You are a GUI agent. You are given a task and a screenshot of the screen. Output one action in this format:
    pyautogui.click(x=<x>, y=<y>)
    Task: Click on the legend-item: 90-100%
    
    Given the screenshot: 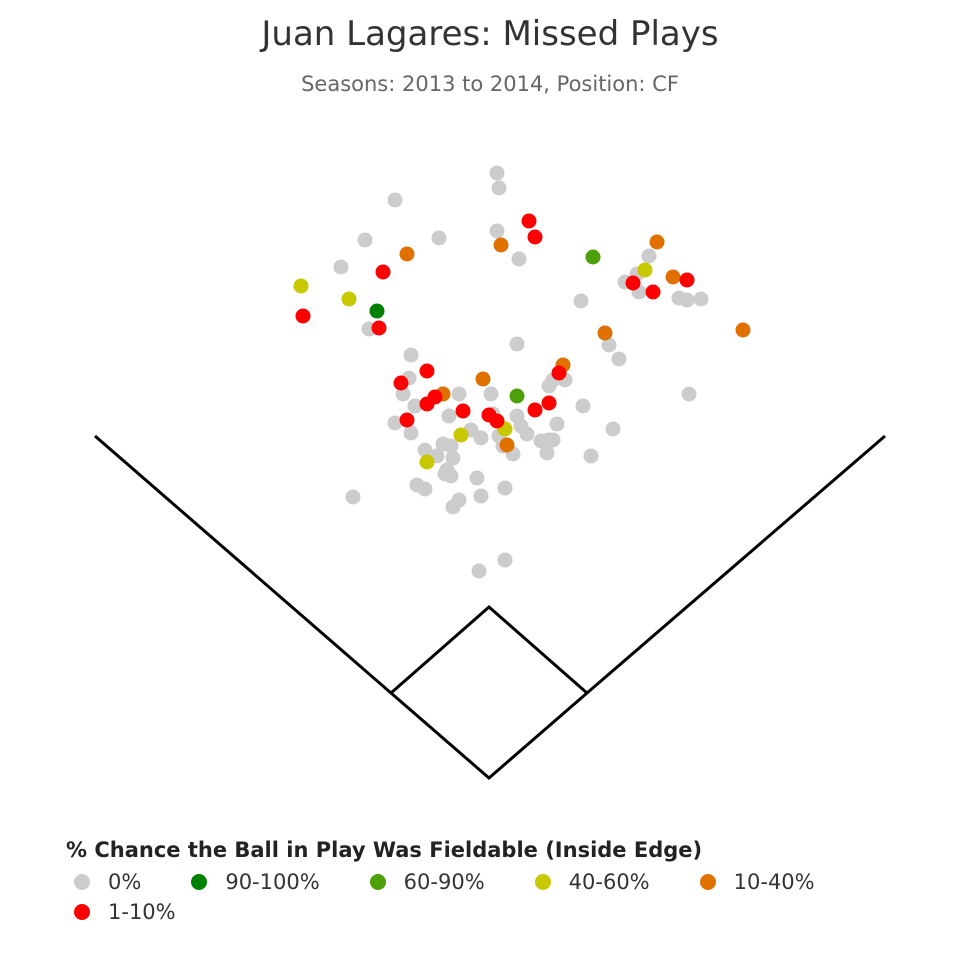 What is the action you would take?
    pyautogui.click(x=251, y=882)
    